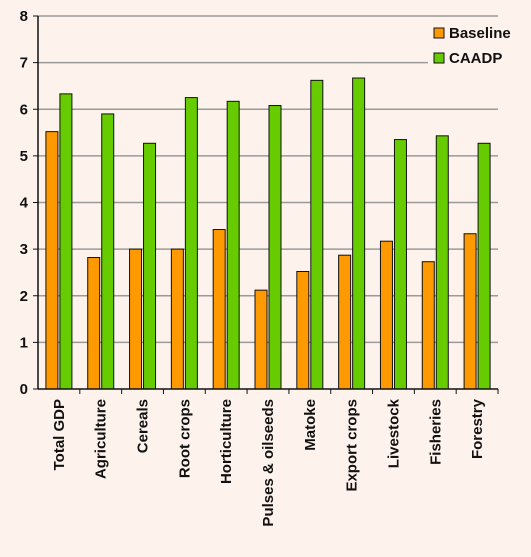 Image resolution: width=531 pixels, height=557 pixels. I want to click on y-tick-label-3: 3, so click(24, 249).